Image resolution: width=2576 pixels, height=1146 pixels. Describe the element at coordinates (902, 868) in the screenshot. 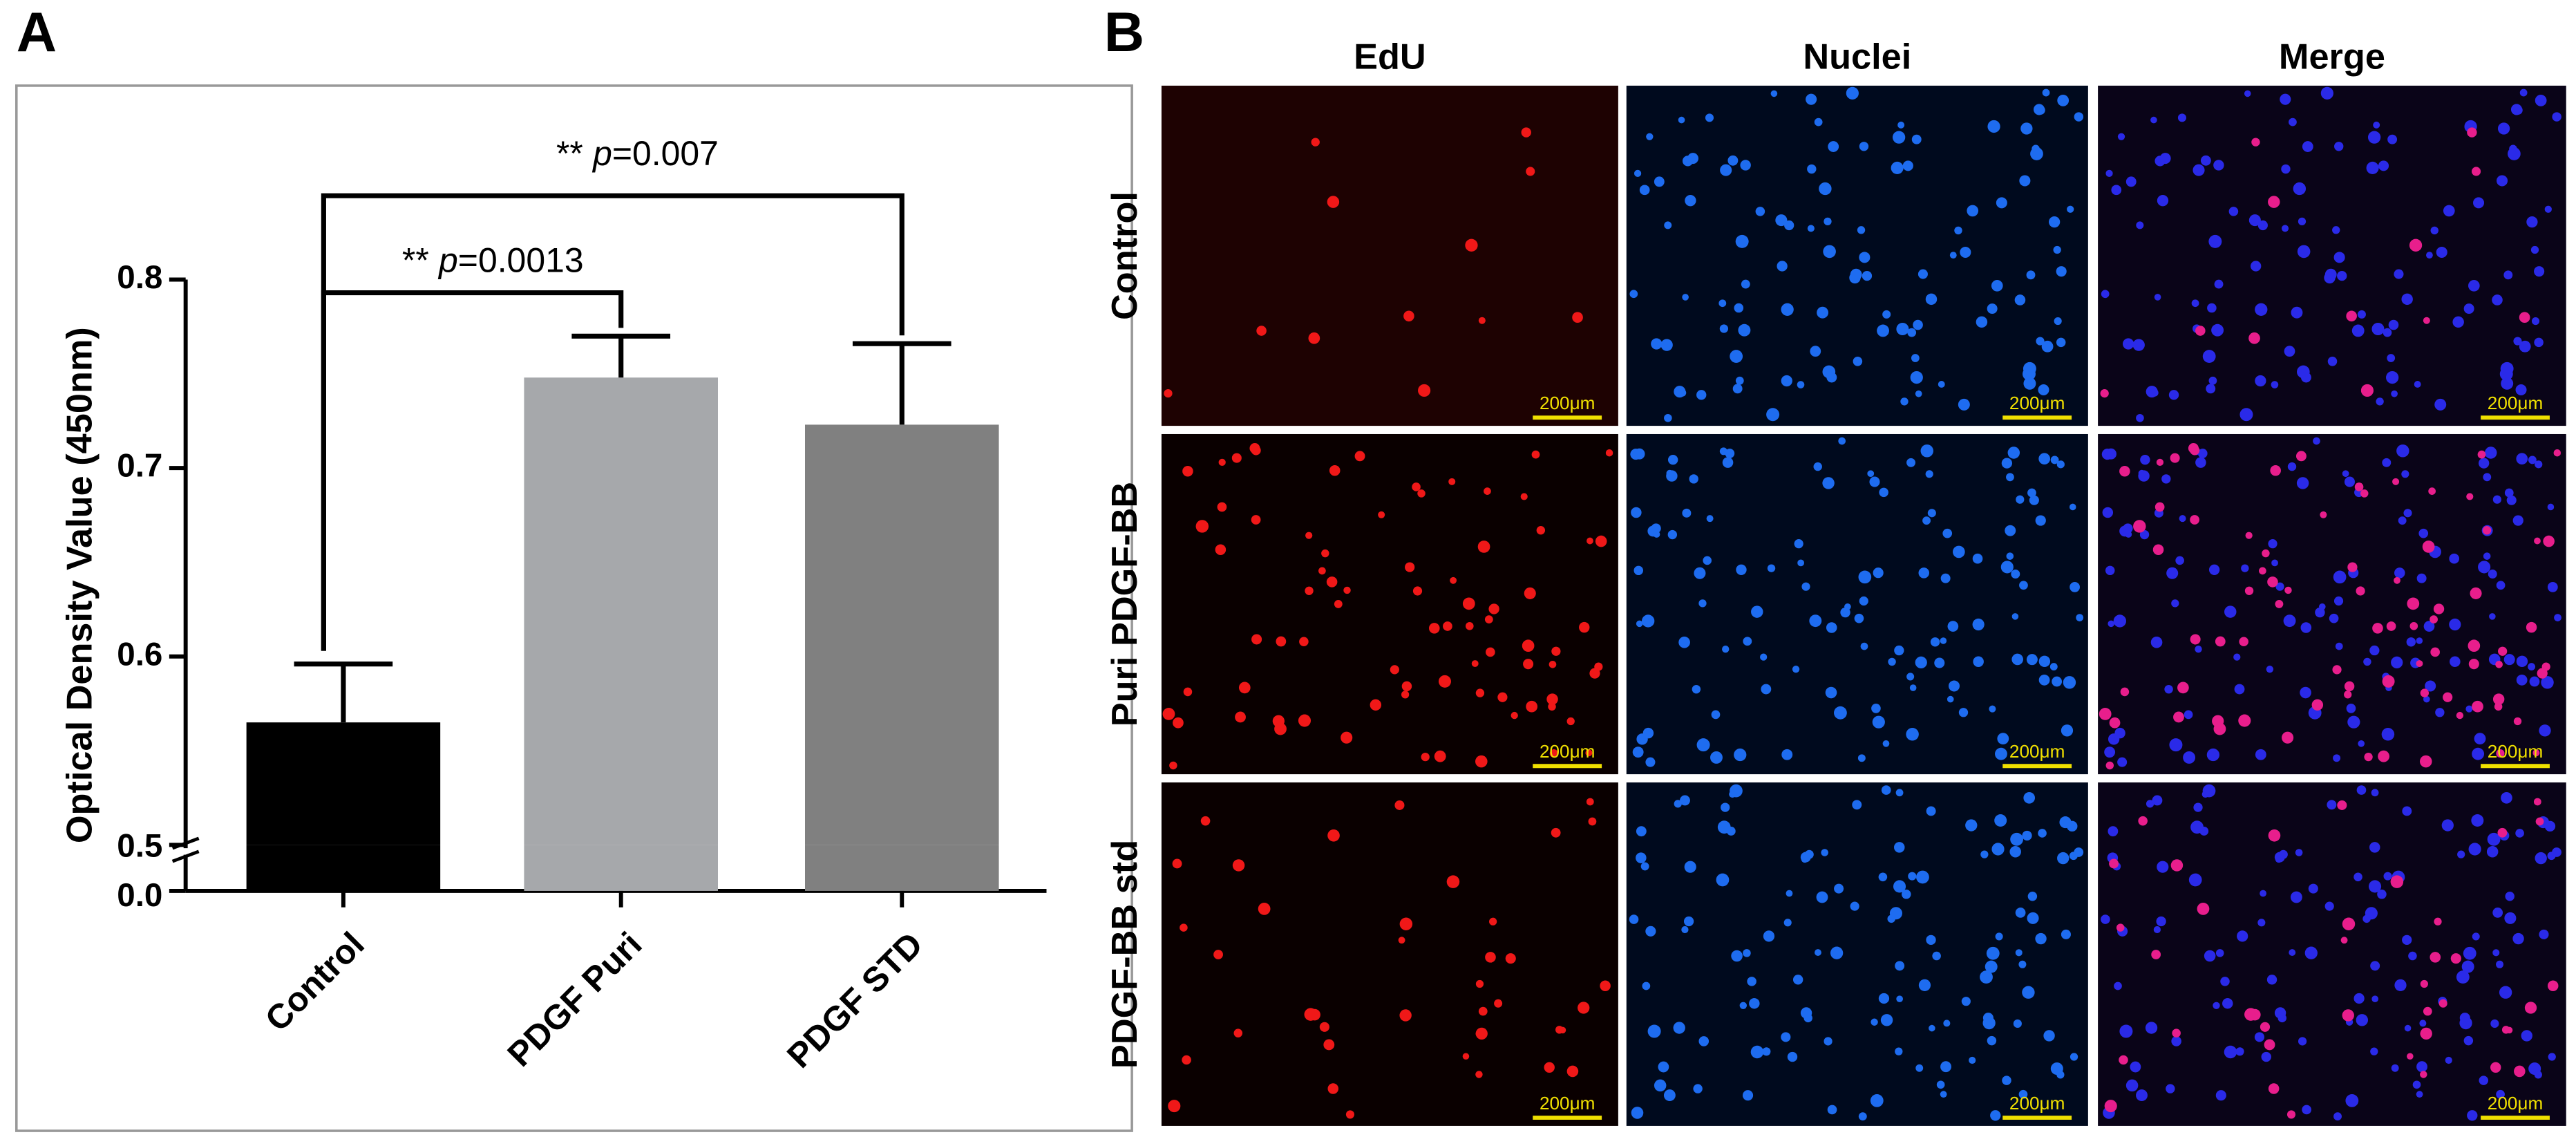

I see `bar` at that location.